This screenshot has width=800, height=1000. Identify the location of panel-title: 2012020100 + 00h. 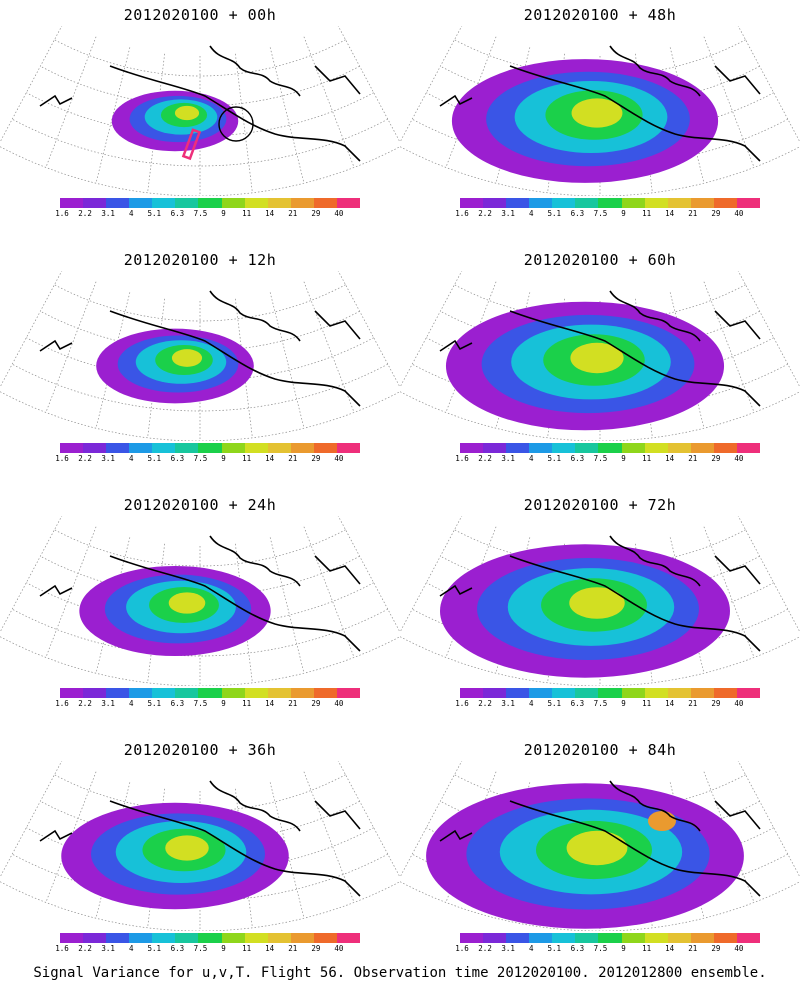
(200, 15).